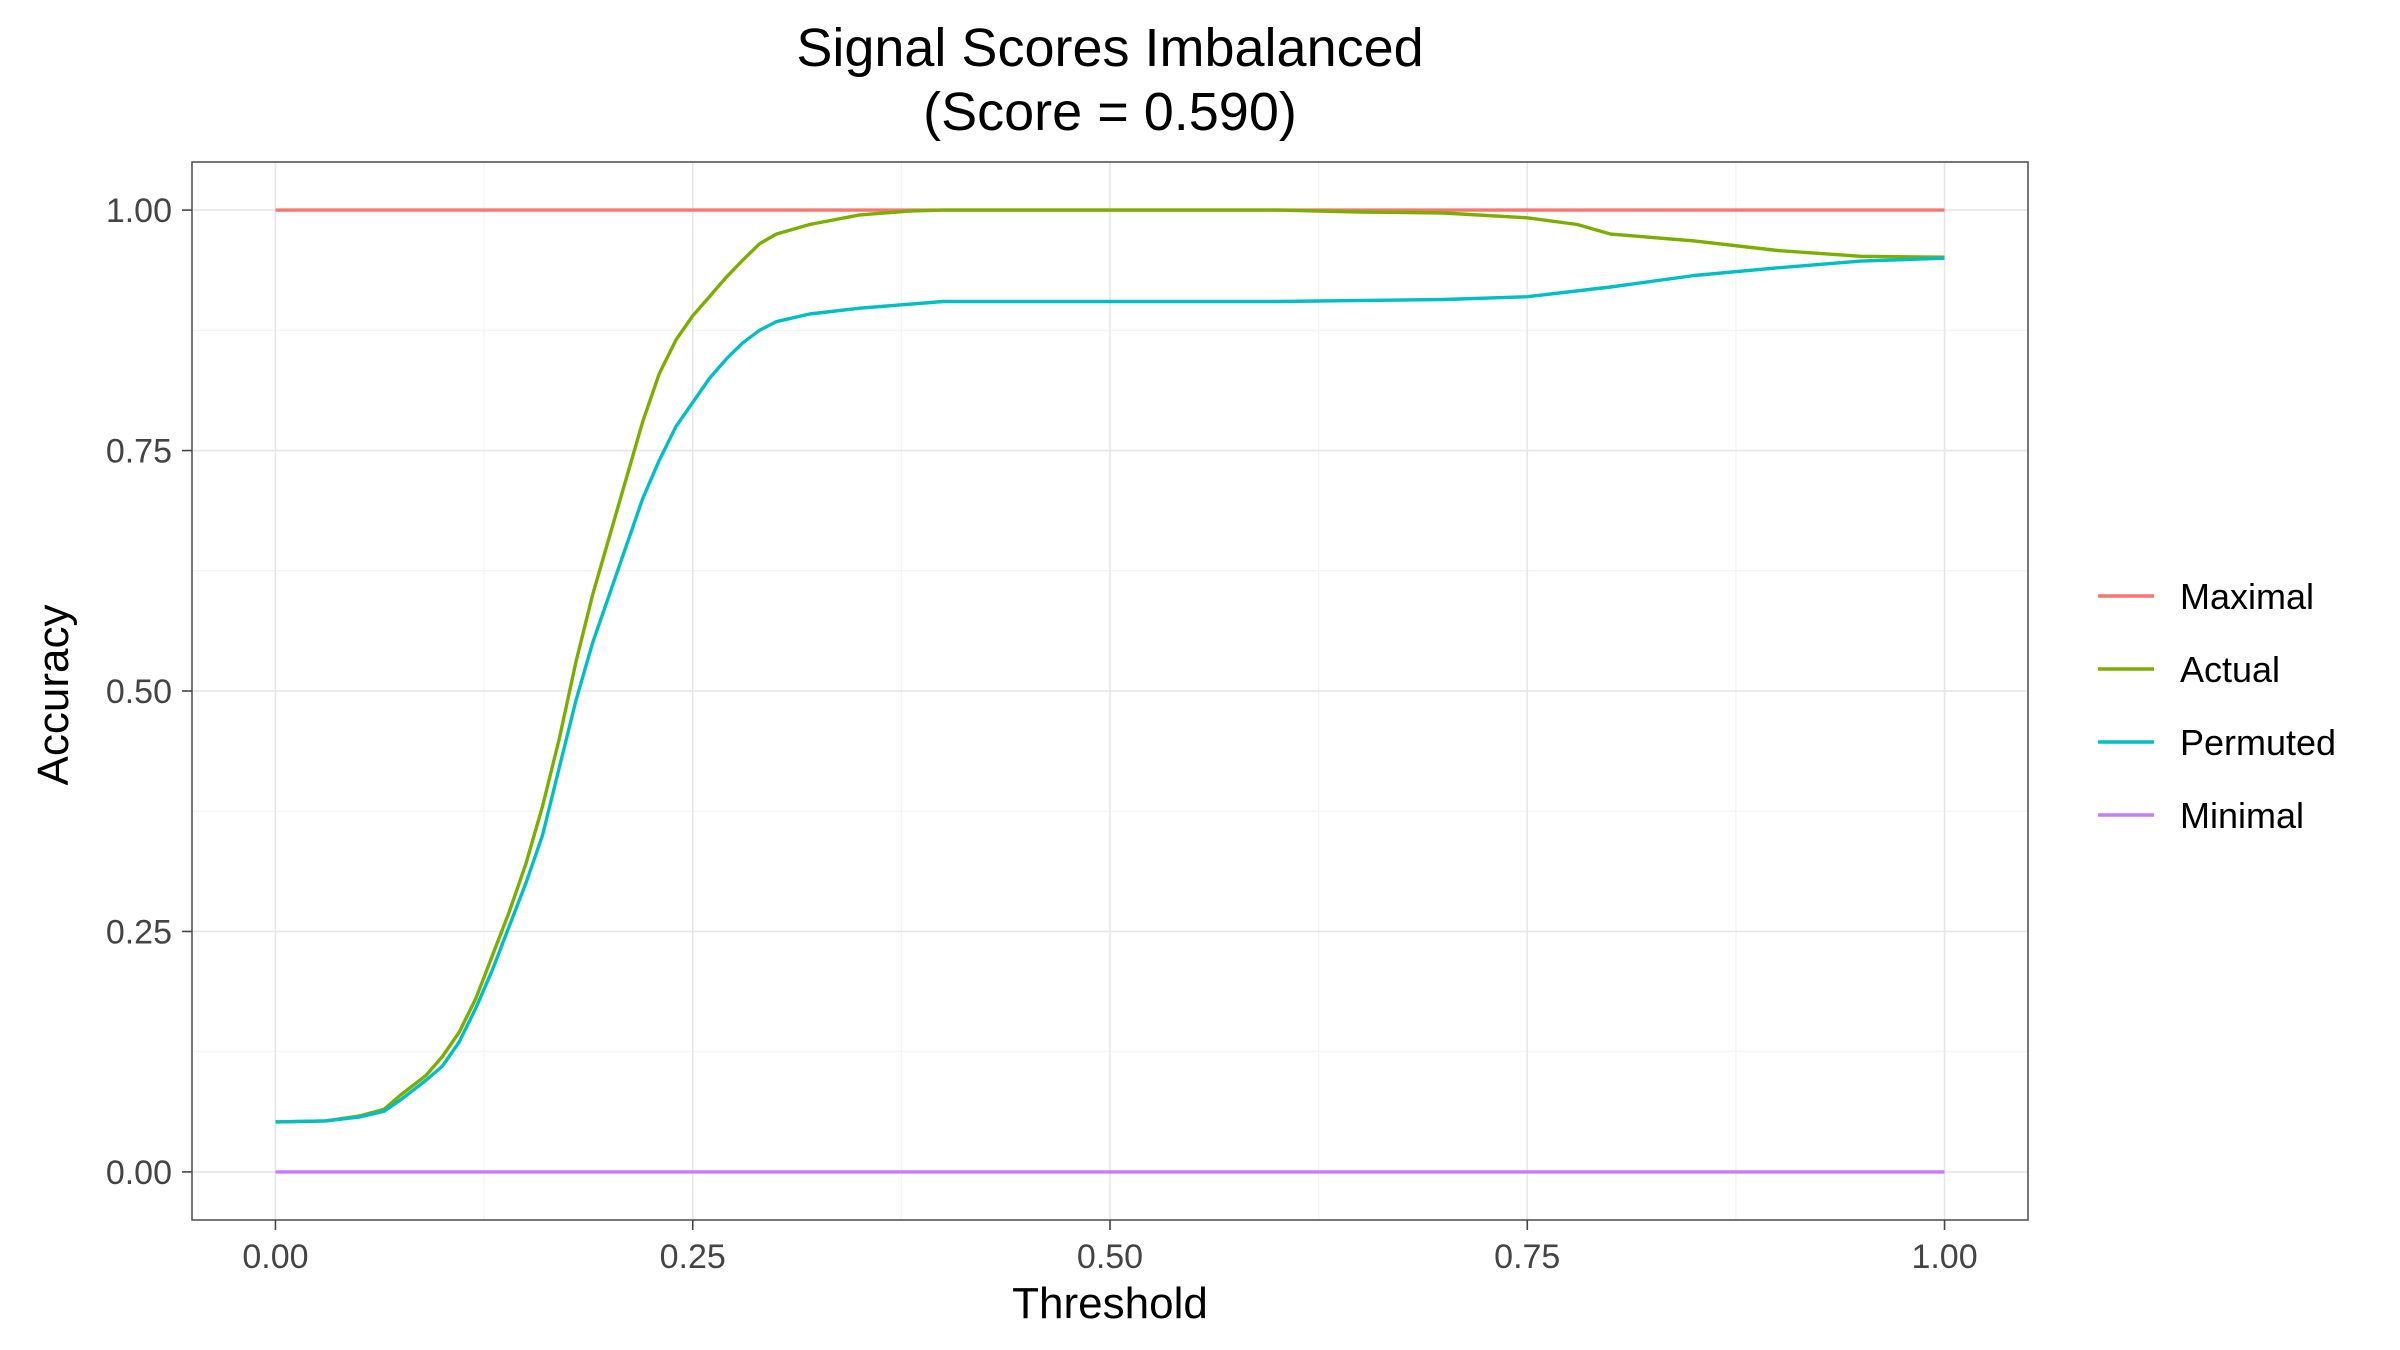 This screenshot has width=2400, height=1350. I want to click on legend-label: Maximal, so click(2247, 596).